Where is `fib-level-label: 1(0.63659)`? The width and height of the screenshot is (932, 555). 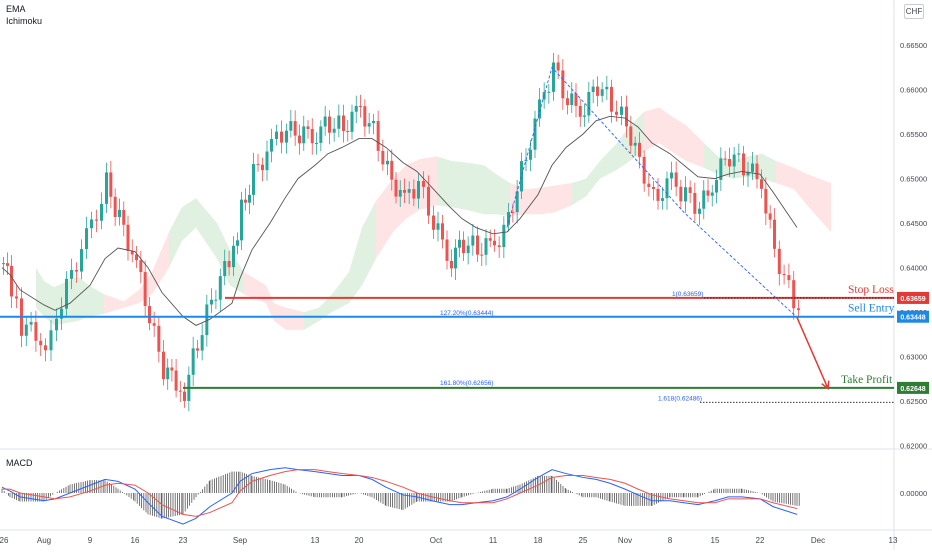 fib-level-label: 1(0.63659) is located at coordinates (687, 294).